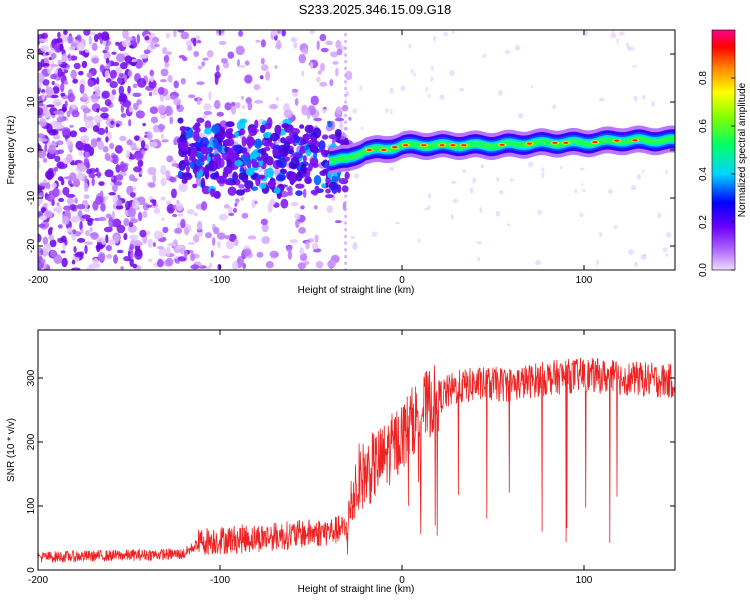 The image size is (750, 600). I want to click on colorbar-gradient, so click(723, 150).